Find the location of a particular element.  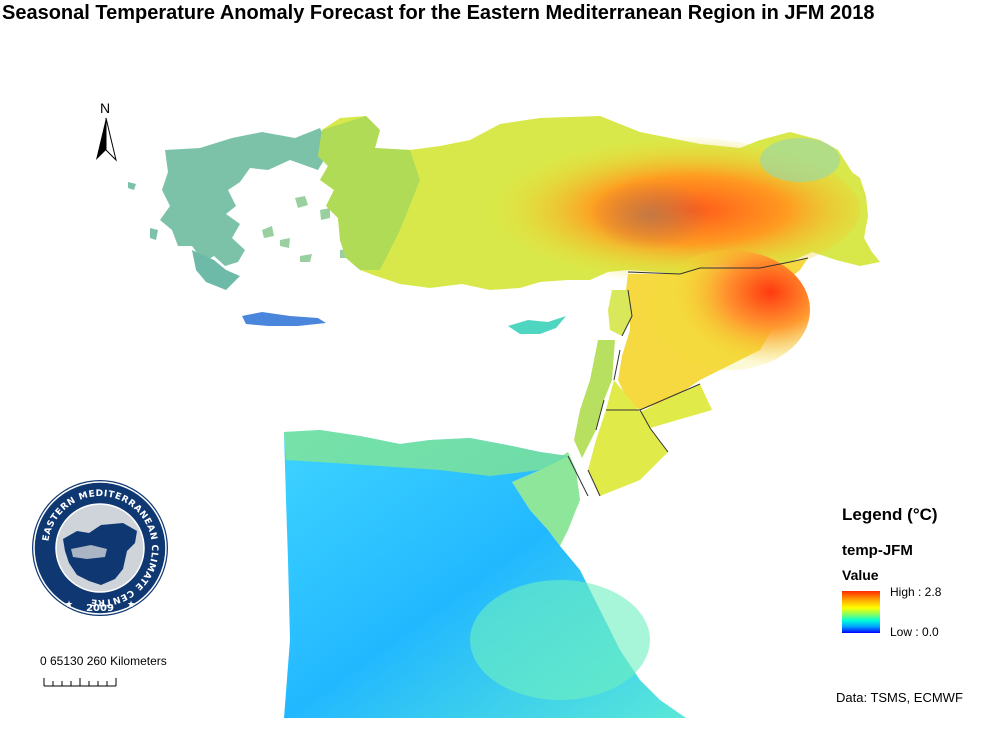

scale-bar: 0 65130 260 Kilometers is located at coordinates (123, 672).